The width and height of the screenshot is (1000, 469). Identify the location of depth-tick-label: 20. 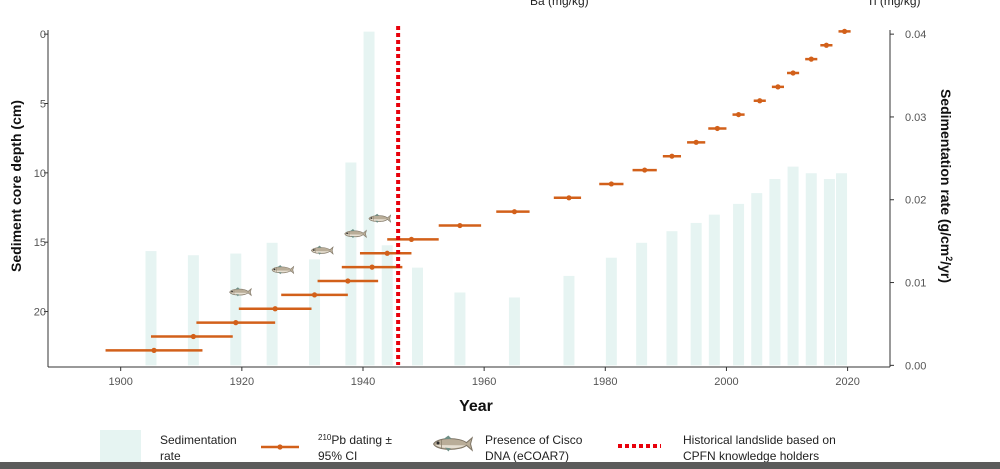
(40, 313).